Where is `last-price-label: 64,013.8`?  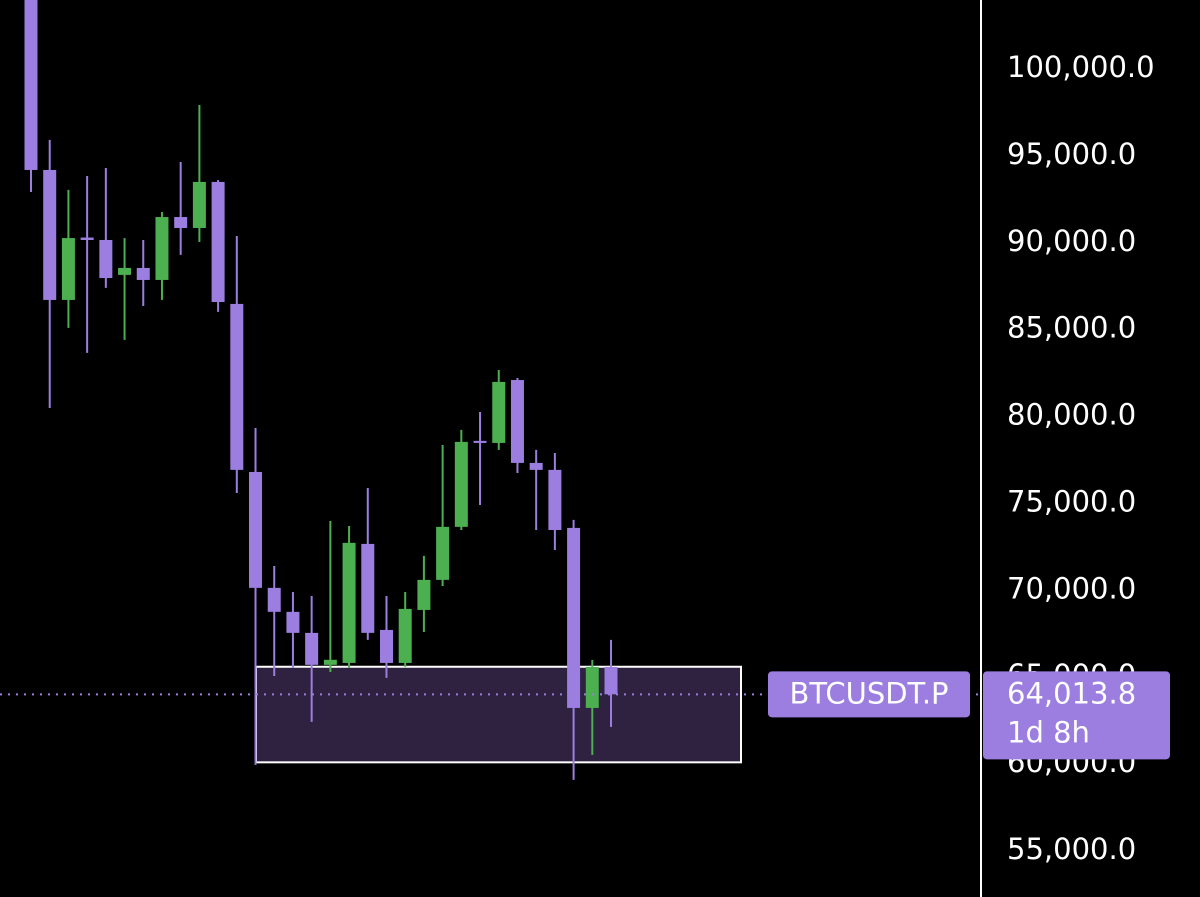
last-price-label: 64,013.8 is located at coordinates (1071, 693).